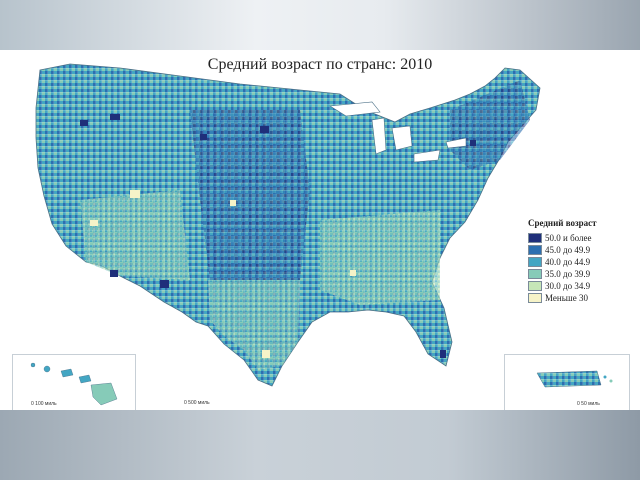 The width and height of the screenshot is (640, 480). I want to click on hawaii-inset: 0 100 миль, so click(74, 383).